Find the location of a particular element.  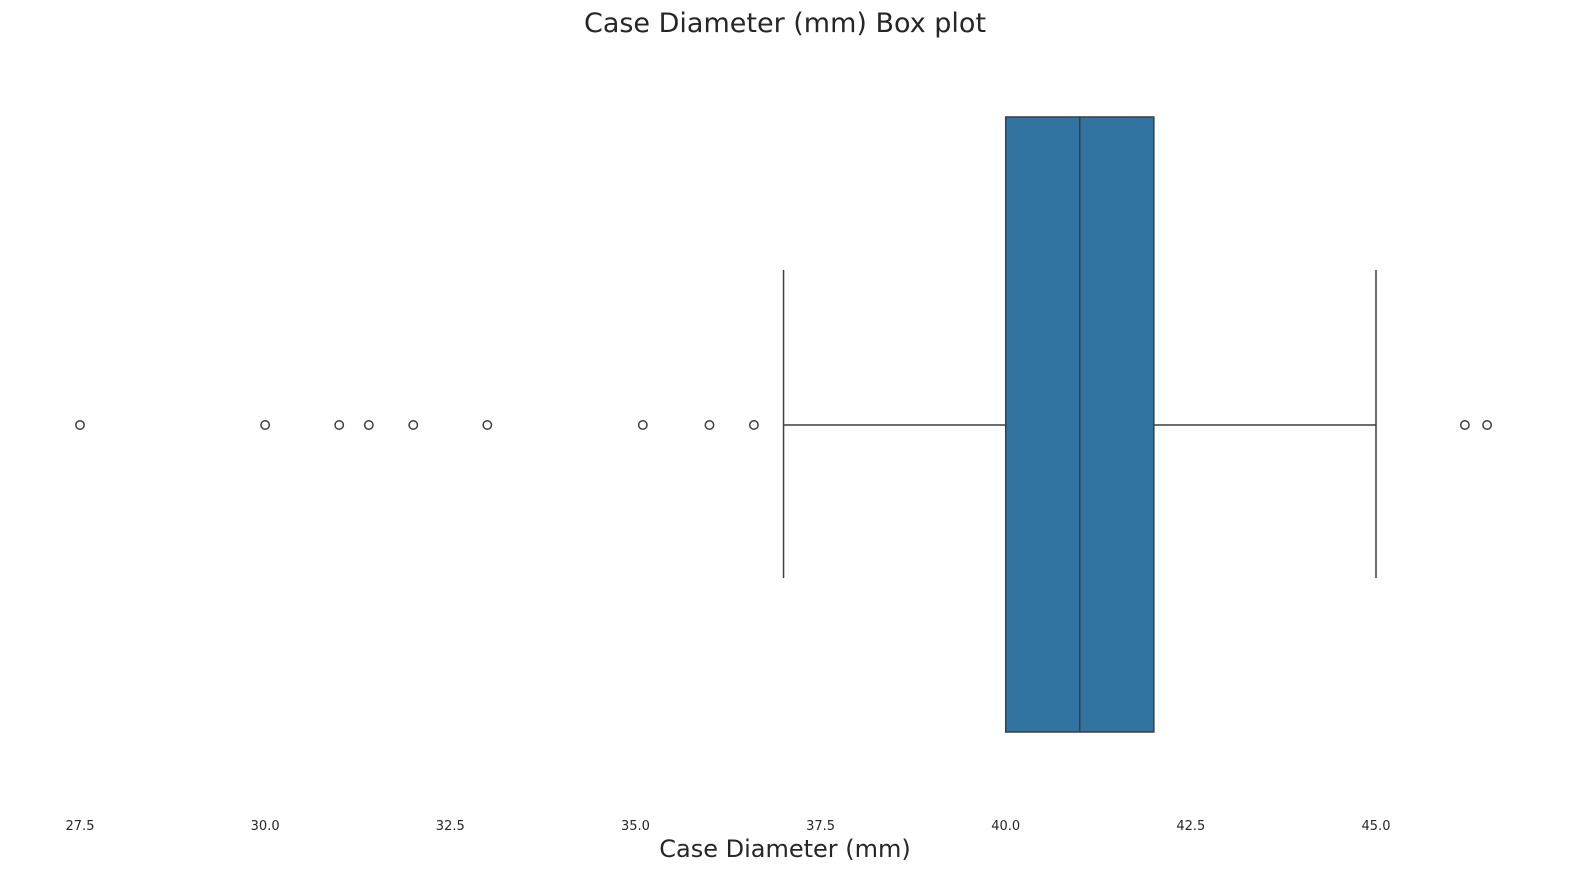

x-tick-label: 32.5 is located at coordinates (450, 826).